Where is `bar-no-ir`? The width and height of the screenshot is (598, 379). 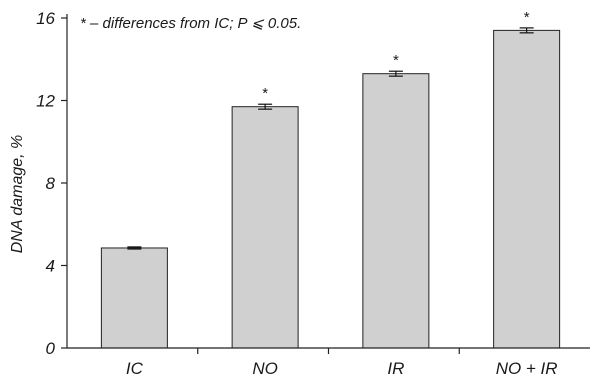 bar-no-ir is located at coordinates (527, 189).